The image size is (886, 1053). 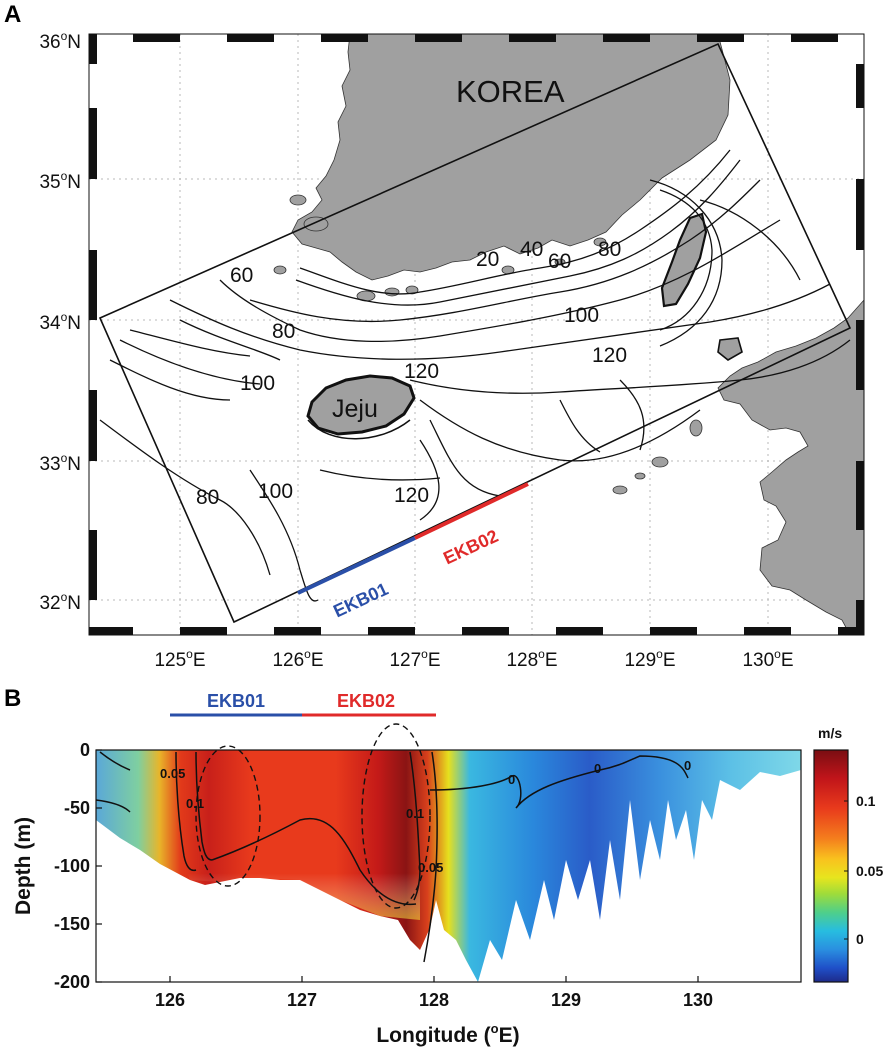 I want to click on y-tick-label: -100, so click(x=72, y=866).